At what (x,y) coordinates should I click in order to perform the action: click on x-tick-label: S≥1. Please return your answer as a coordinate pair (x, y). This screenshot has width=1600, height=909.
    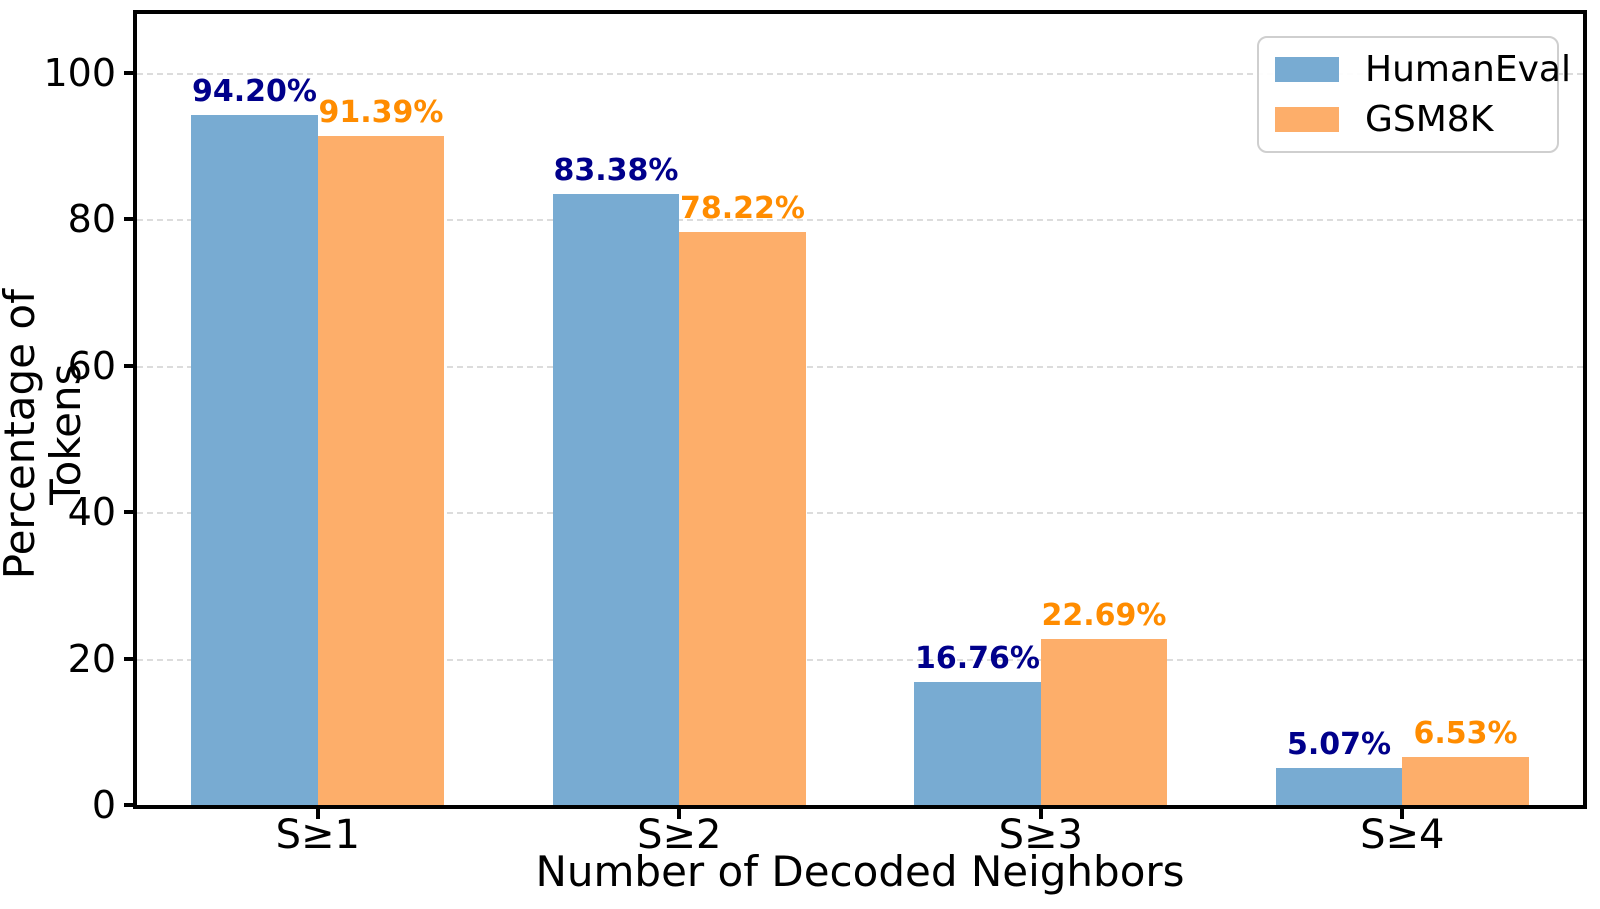
    Looking at the image, I should click on (317, 835).